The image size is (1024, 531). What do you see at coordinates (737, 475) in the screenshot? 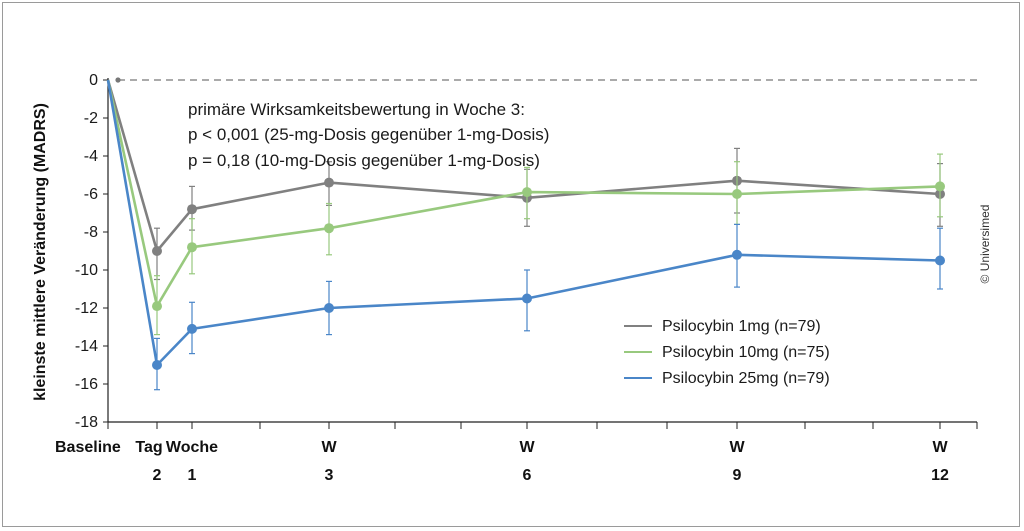
I see `x-tick-label: 9` at bounding box center [737, 475].